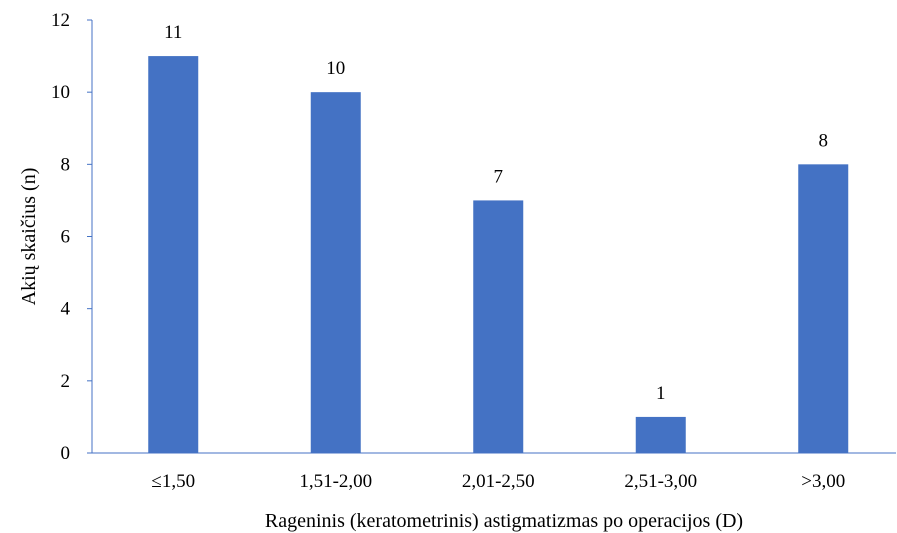 This screenshot has width=897, height=533. I want to click on x-tick-label: 2,01-2,50, so click(498, 481).